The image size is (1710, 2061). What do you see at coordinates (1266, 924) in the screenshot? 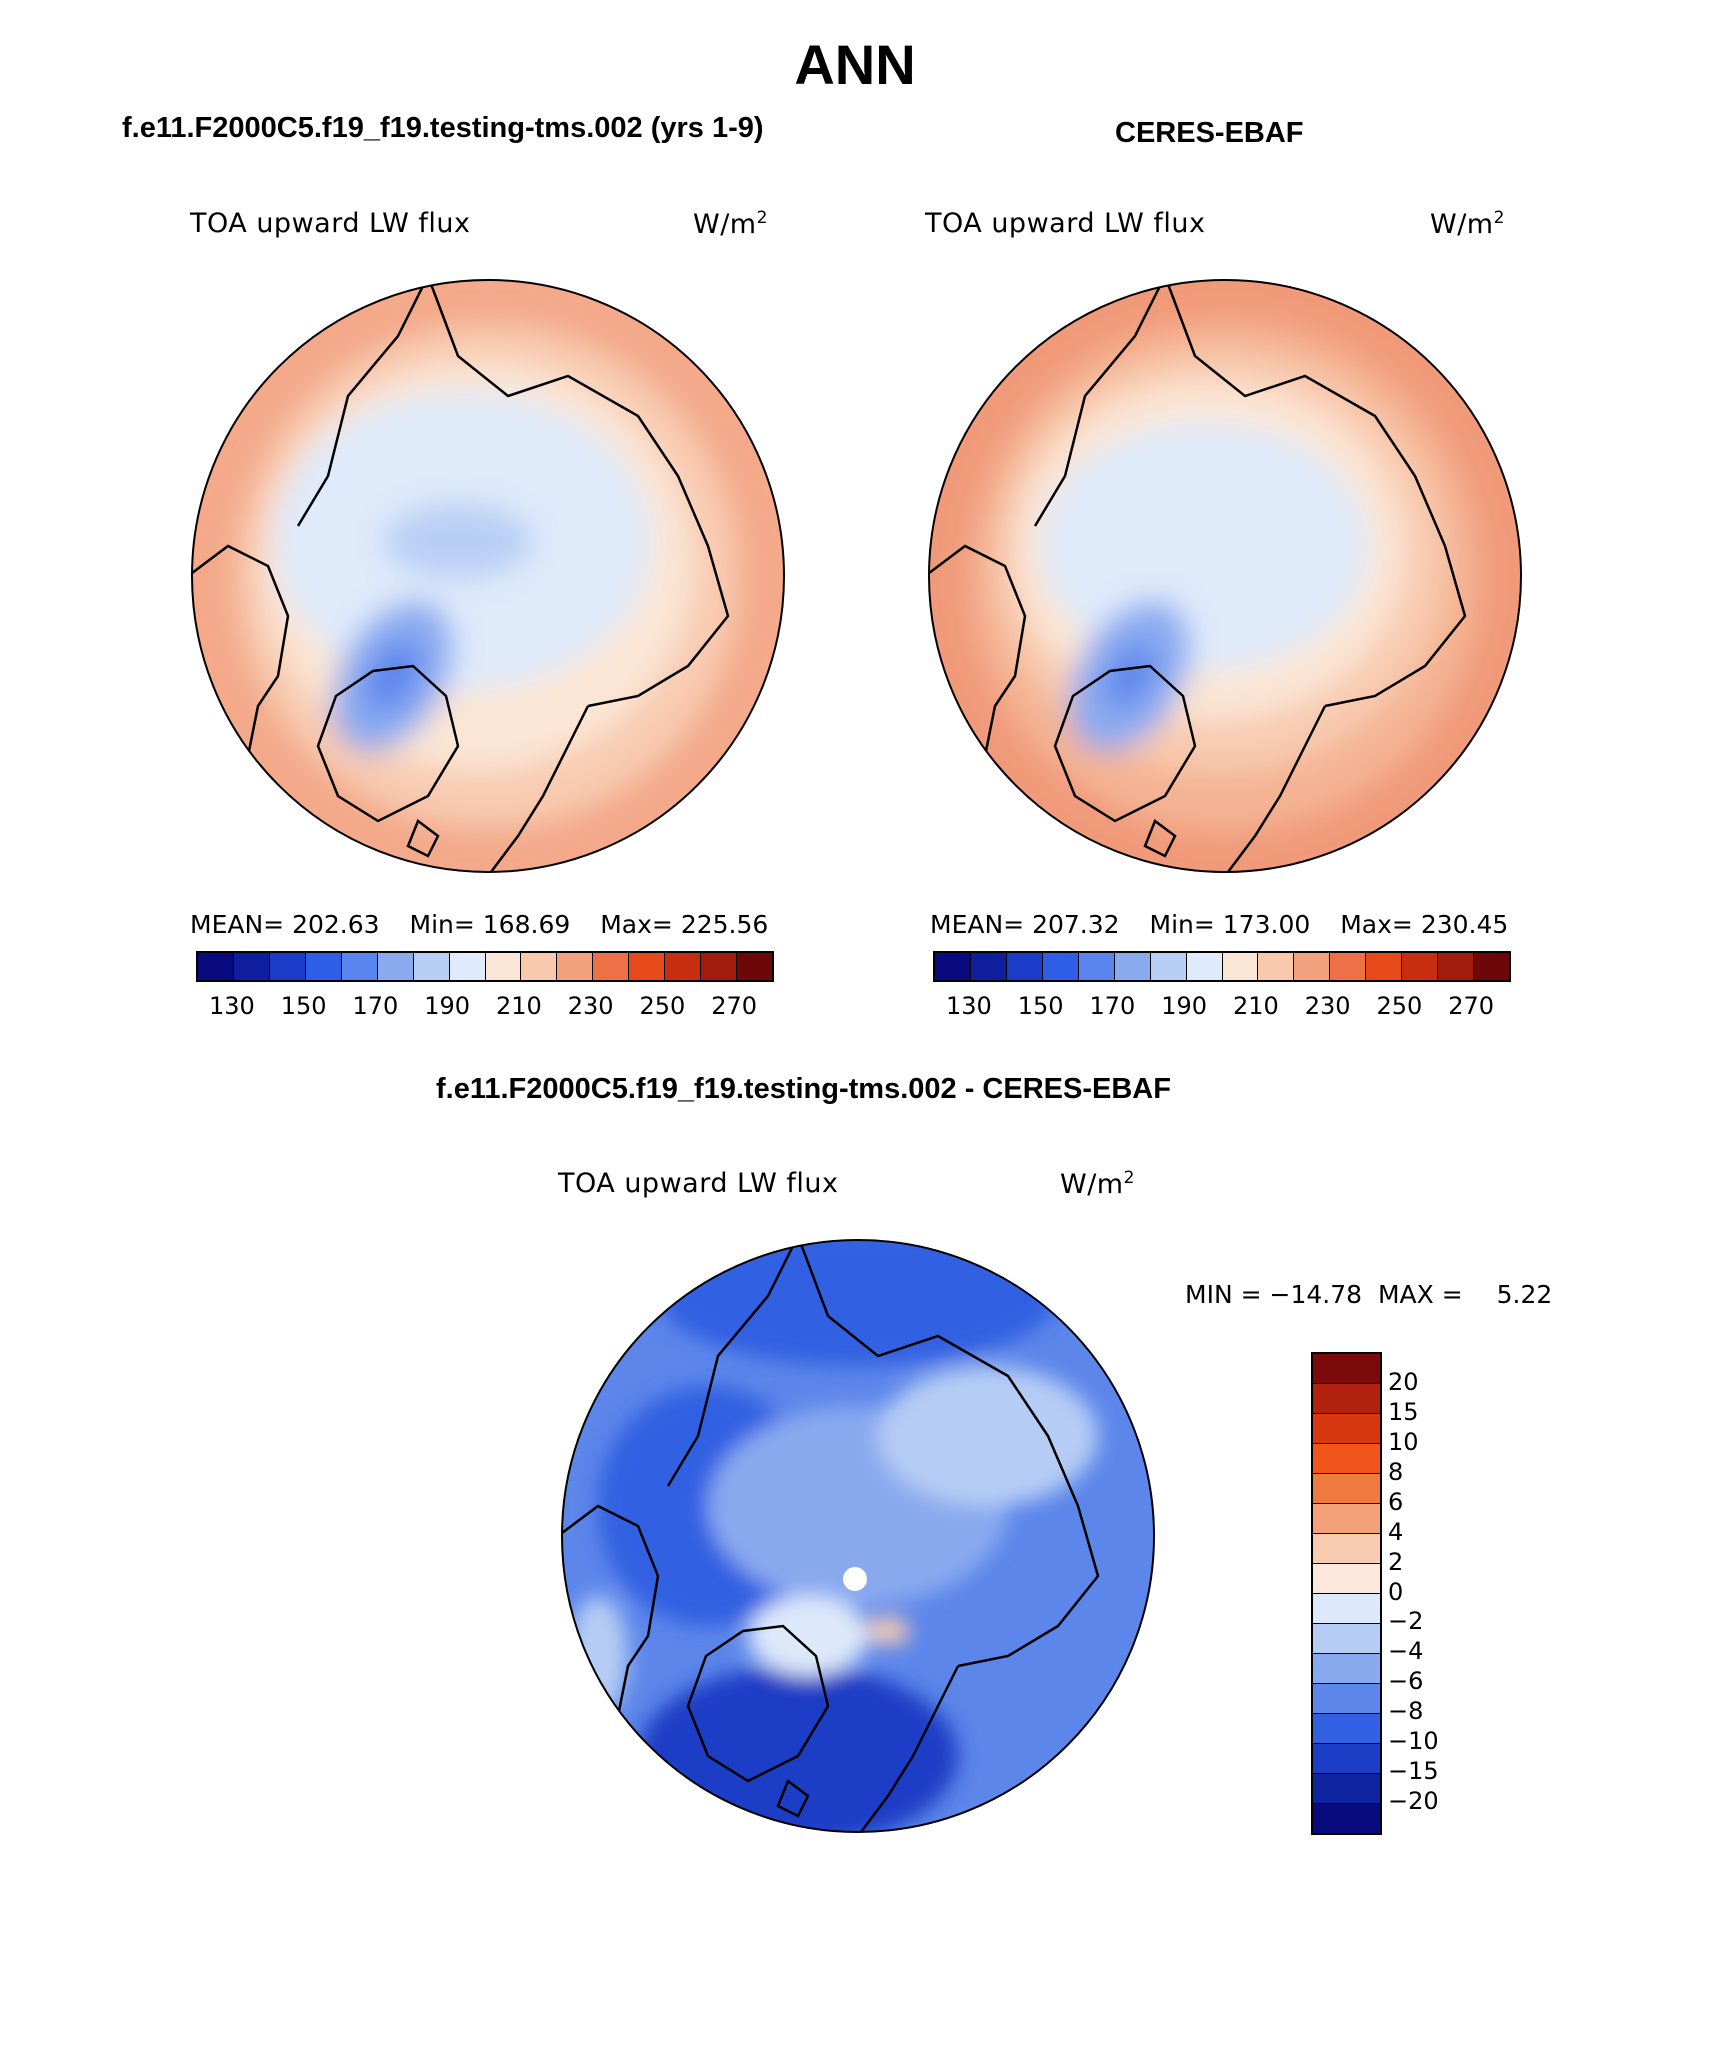
I see `obs-min-value: 173.00` at bounding box center [1266, 924].